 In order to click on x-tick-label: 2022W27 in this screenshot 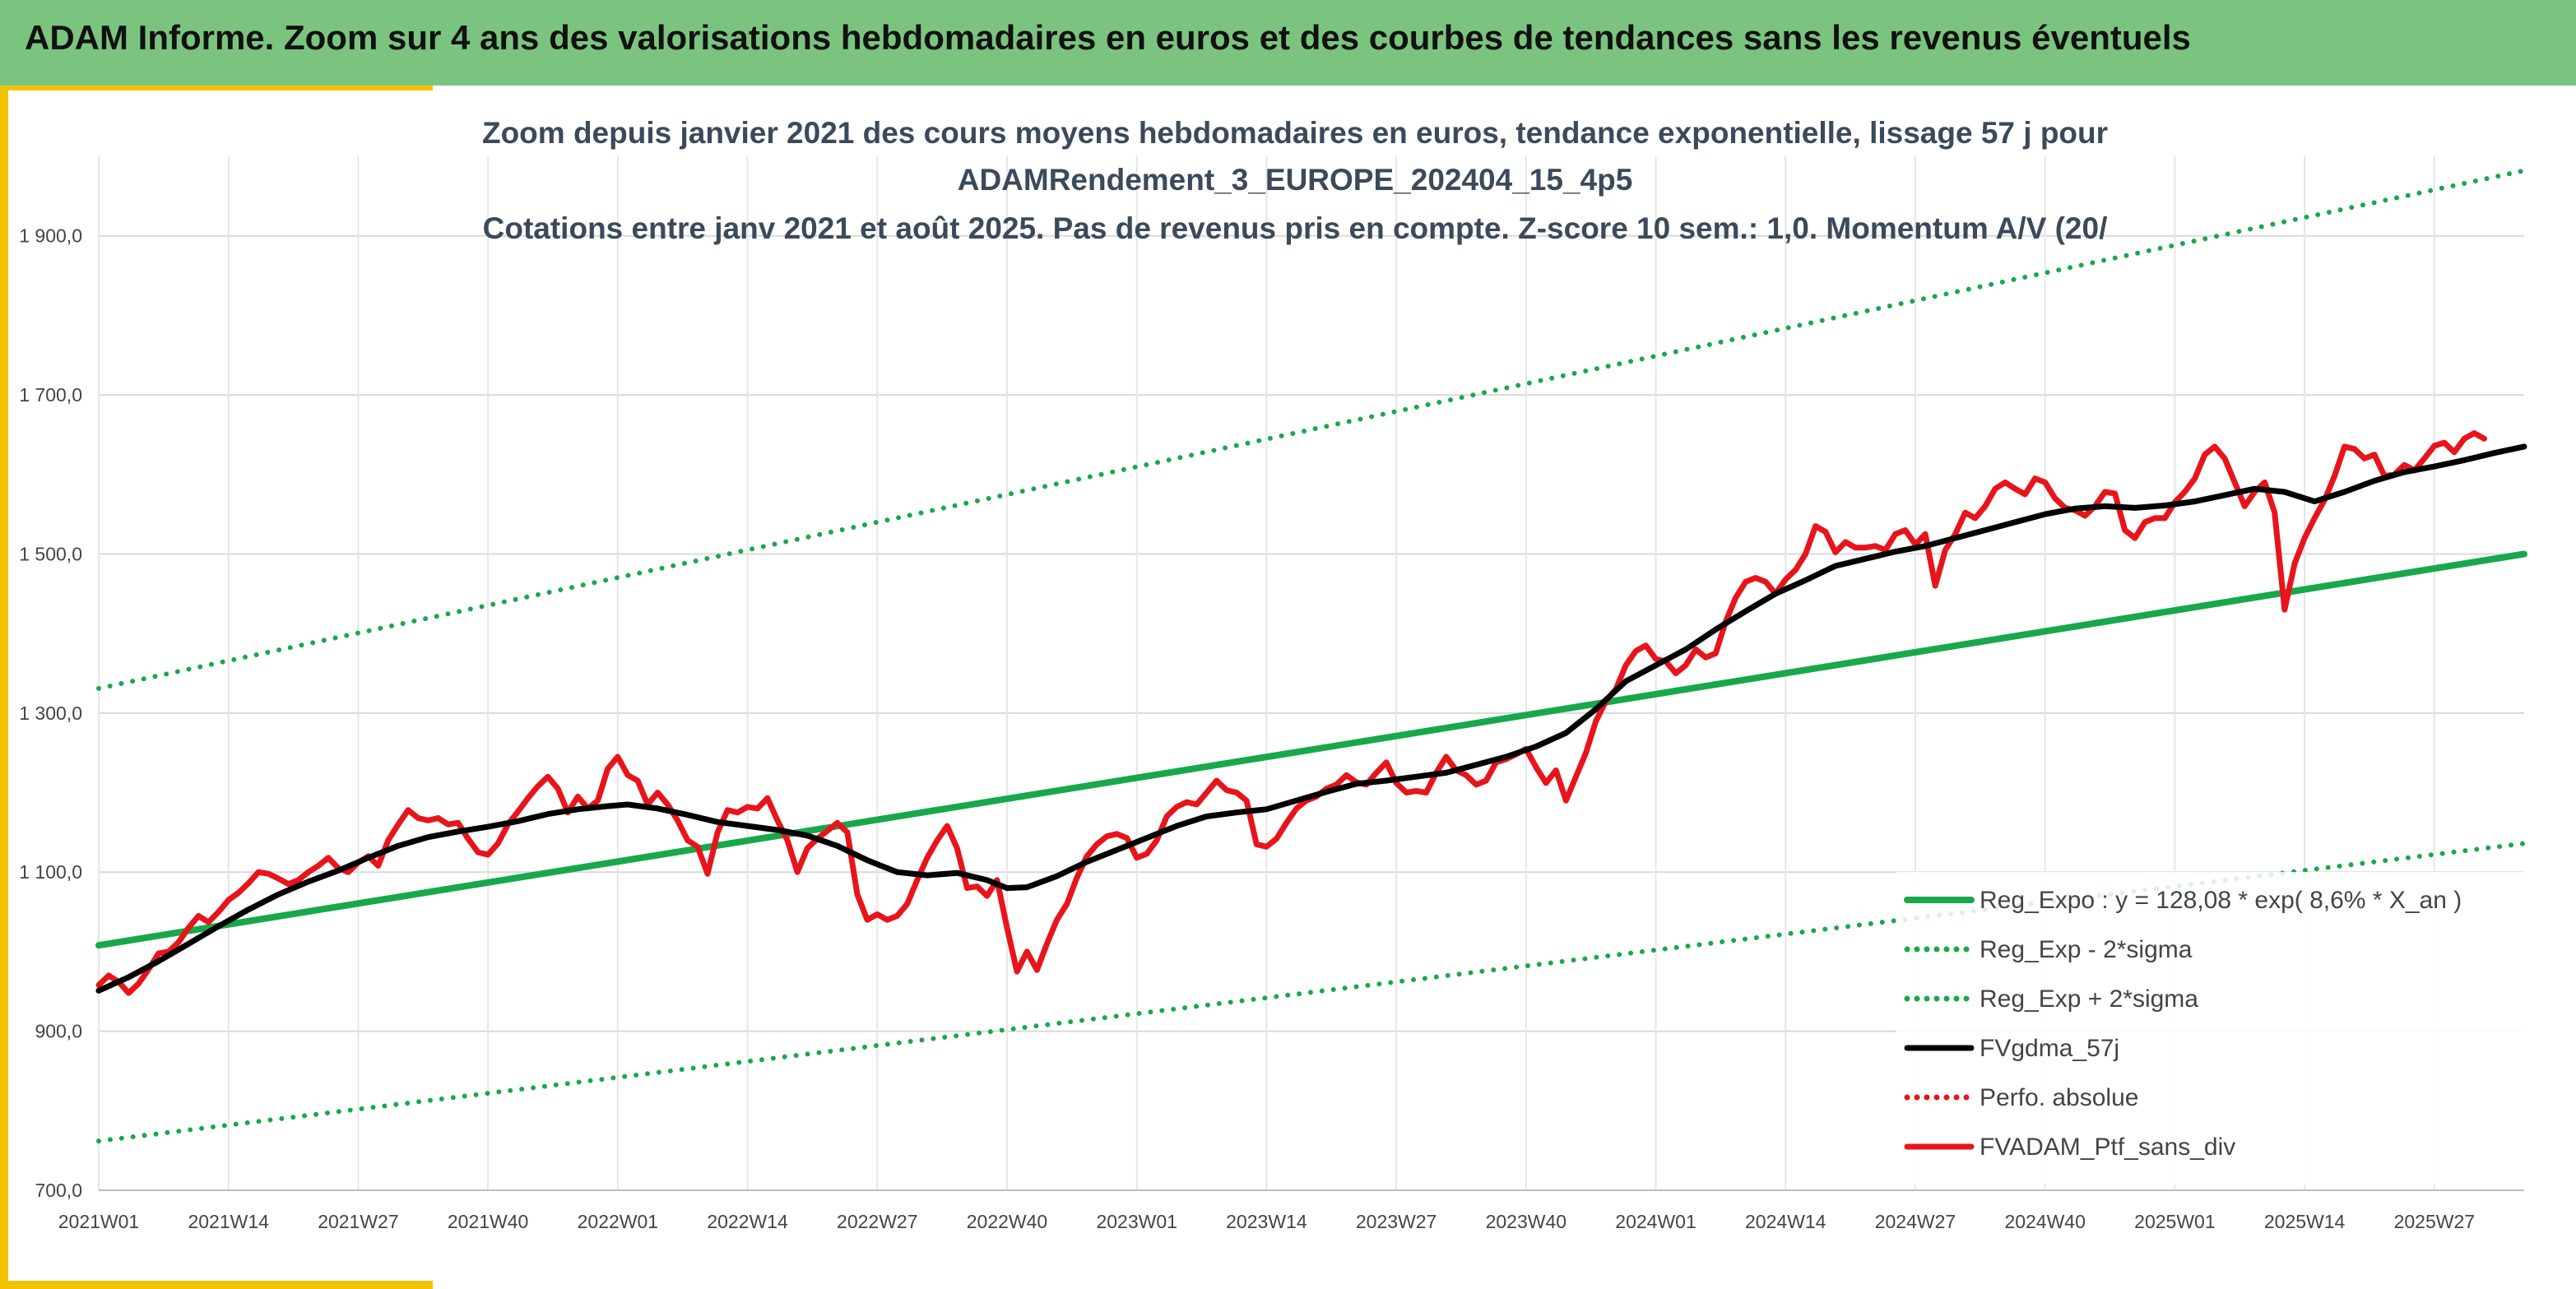, I will do `click(877, 1221)`.